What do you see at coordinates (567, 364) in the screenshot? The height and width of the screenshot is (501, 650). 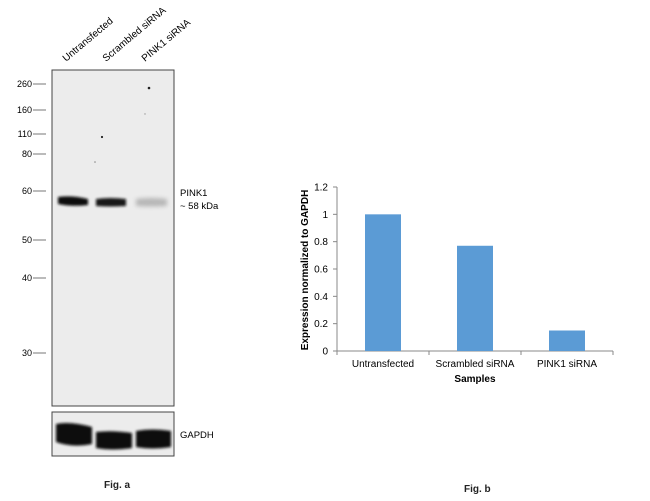 I see `x-tick-label: PINK1 siRNA` at bounding box center [567, 364].